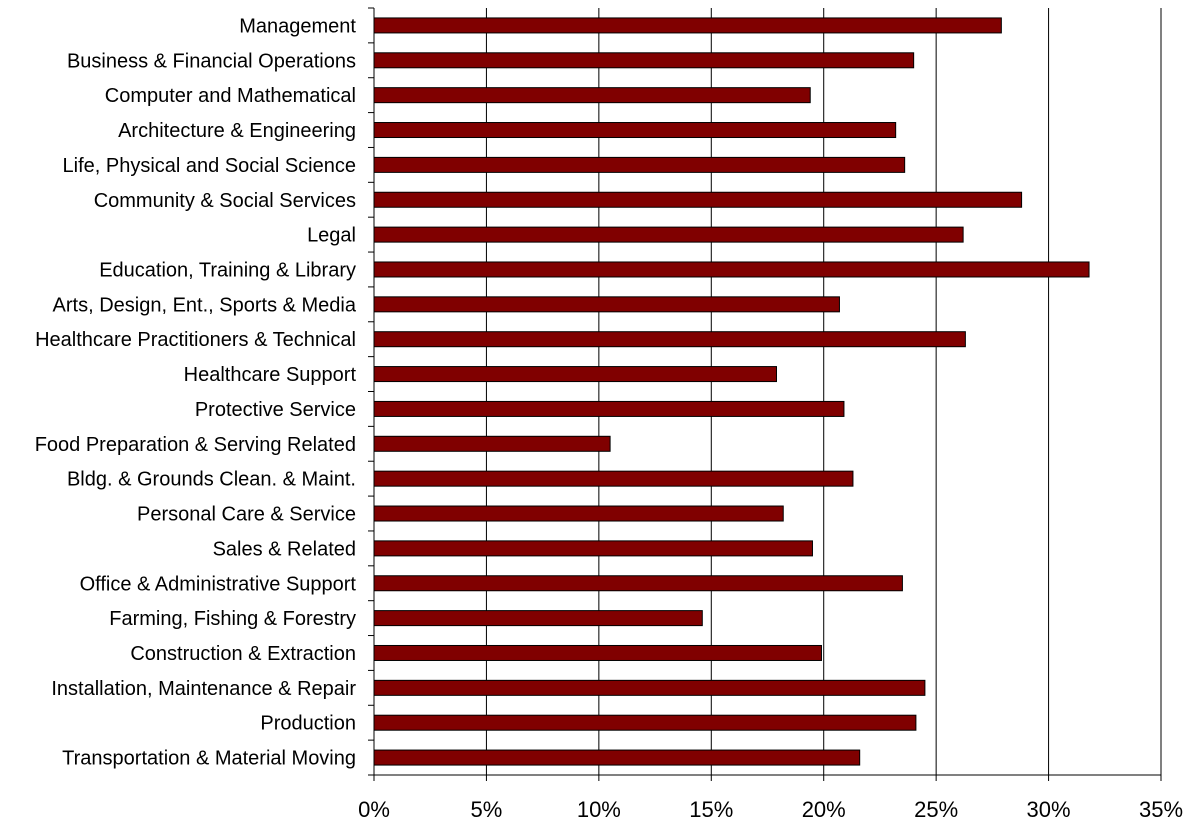  I want to click on category-label: Protective Service, so click(275, 410).